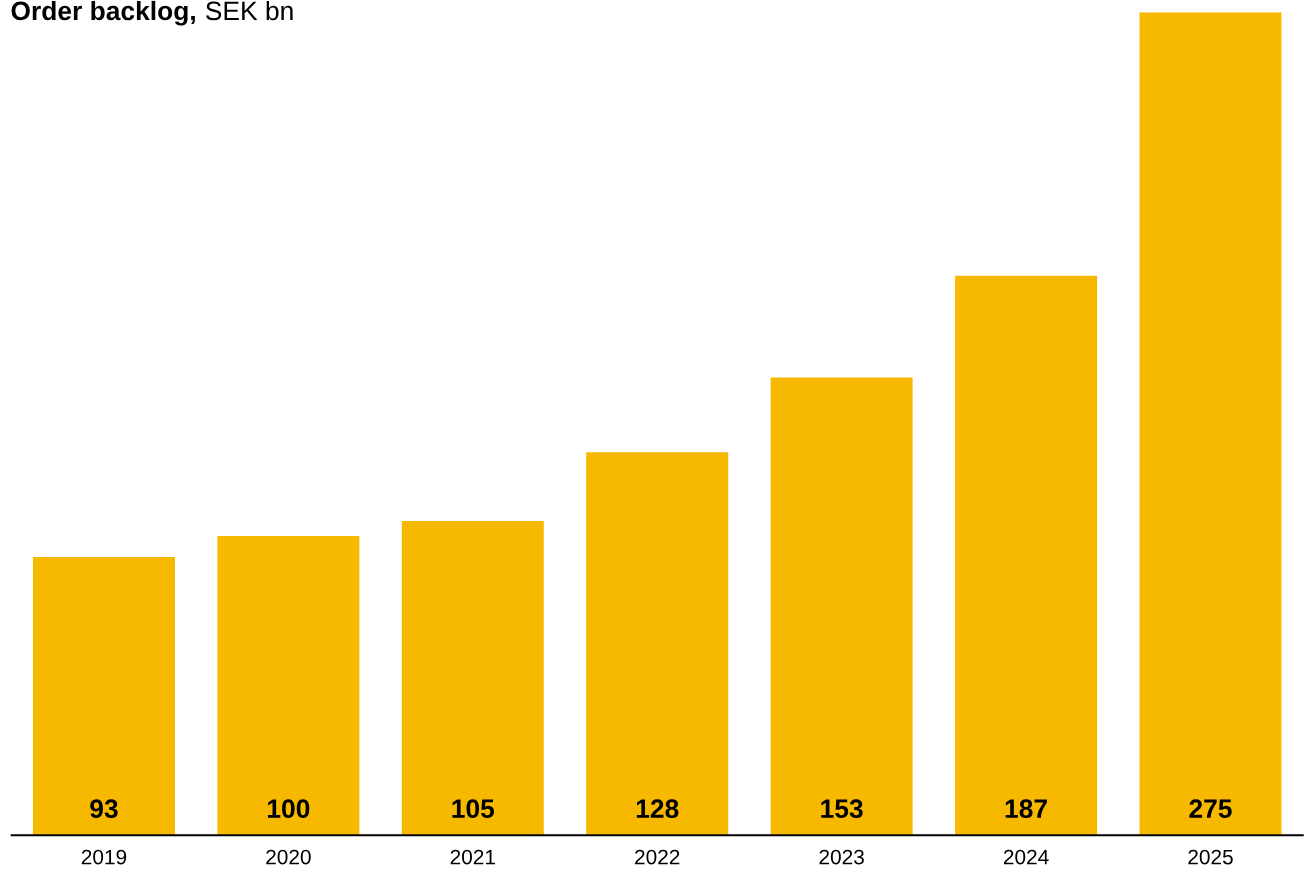 The width and height of the screenshot is (1304, 882). What do you see at coordinates (289, 809) in the screenshot?
I see `data-label: 100` at bounding box center [289, 809].